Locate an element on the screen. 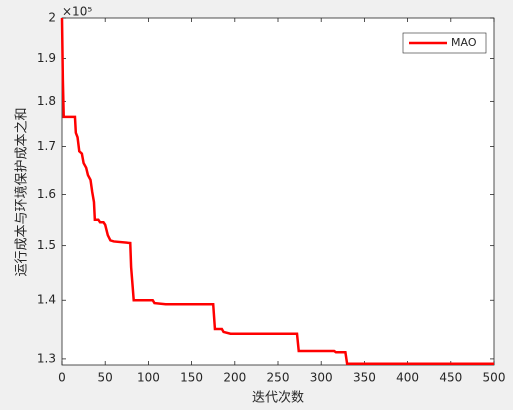 Image resolution: width=513 pixels, height=410 pixels. x-tick-label: 350 is located at coordinates (364, 378).